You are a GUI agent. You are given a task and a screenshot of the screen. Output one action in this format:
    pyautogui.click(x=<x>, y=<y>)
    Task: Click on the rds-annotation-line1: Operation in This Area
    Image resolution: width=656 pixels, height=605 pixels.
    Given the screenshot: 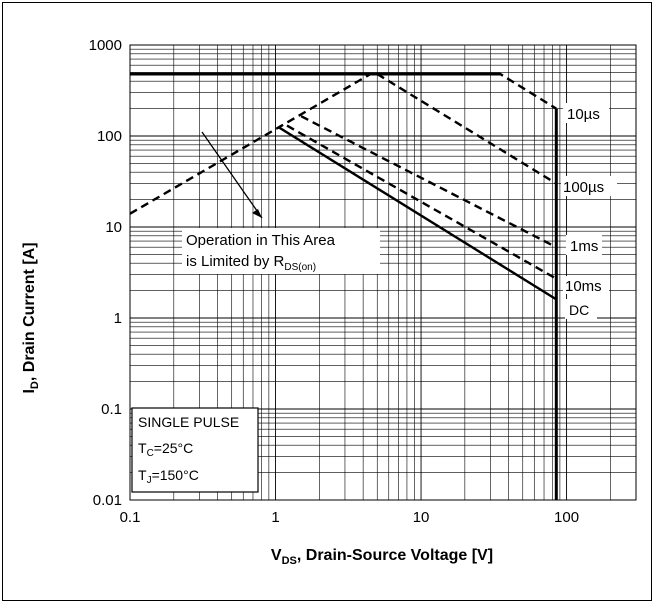 What is the action you would take?
    pyautogui.click(x=261, y=240)
    